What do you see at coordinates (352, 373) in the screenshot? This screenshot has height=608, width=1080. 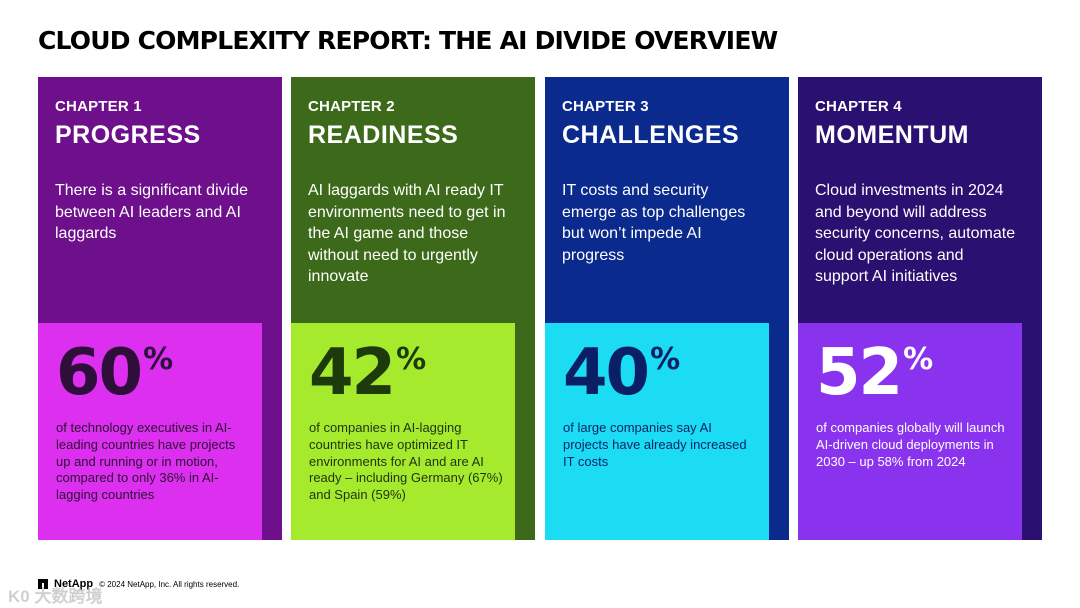 I see `stat-number: 42` at bounding box center [352, 373].